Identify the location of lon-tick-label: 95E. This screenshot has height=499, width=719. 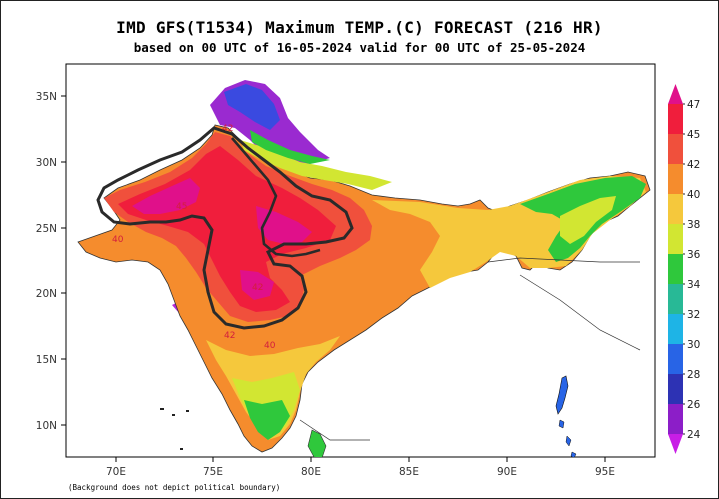
(605, 472).